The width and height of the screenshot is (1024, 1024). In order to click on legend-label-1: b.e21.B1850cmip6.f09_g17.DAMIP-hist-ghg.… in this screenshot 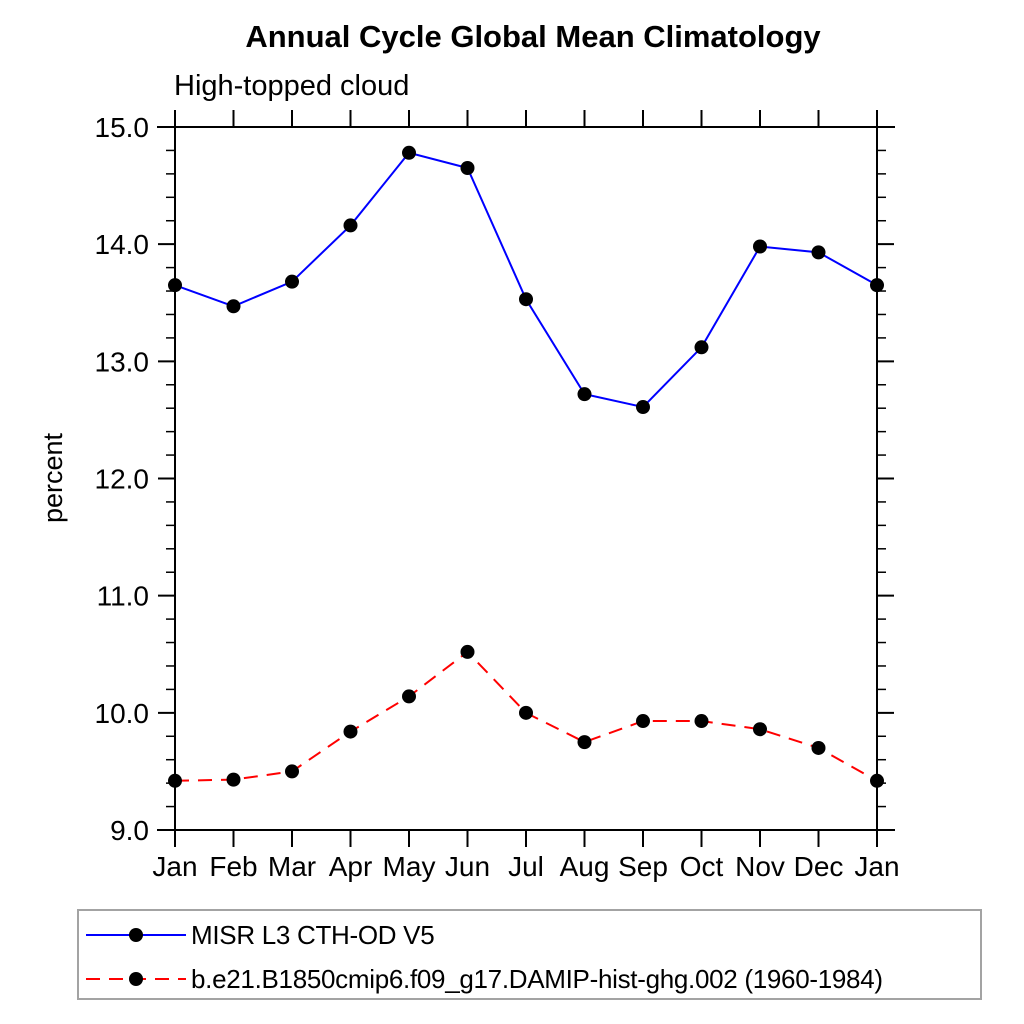, I will do `click(537, 978)`.